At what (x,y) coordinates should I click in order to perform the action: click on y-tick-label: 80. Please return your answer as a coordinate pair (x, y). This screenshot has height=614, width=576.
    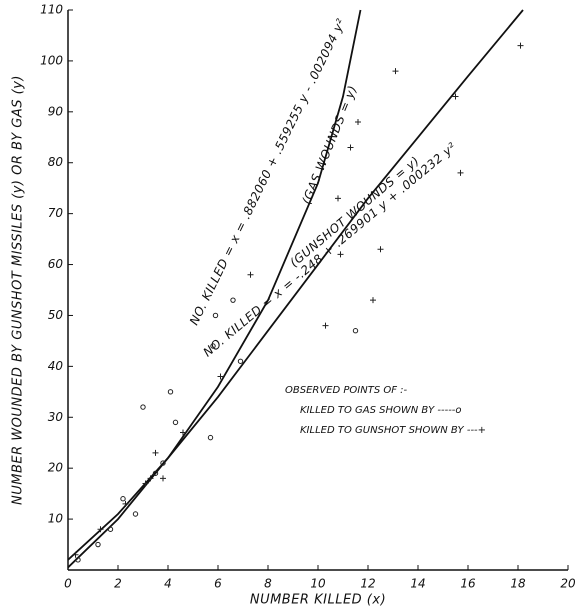
    Looking at the image, I should click on (56, 162).